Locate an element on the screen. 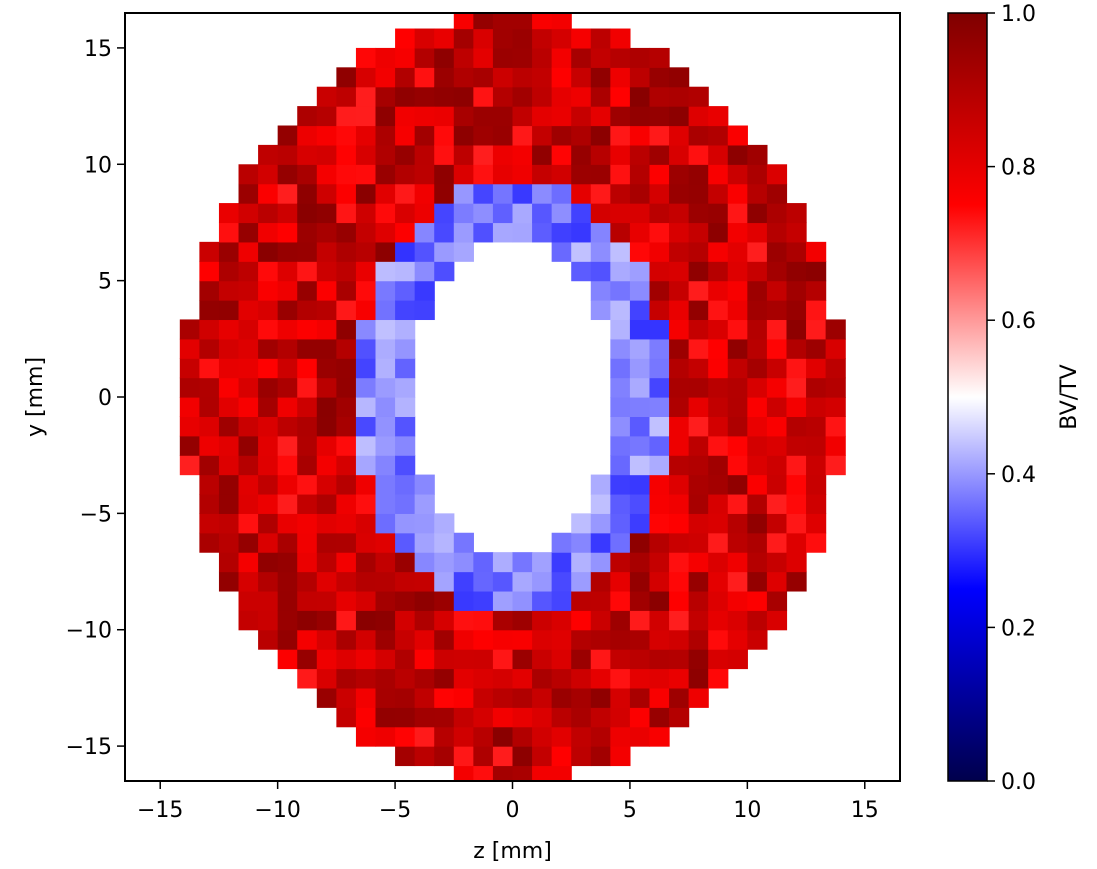 The width and height of the screenshot is (1097, 869). x-axis-label: z [mm] is located at coordinates (512, 851).